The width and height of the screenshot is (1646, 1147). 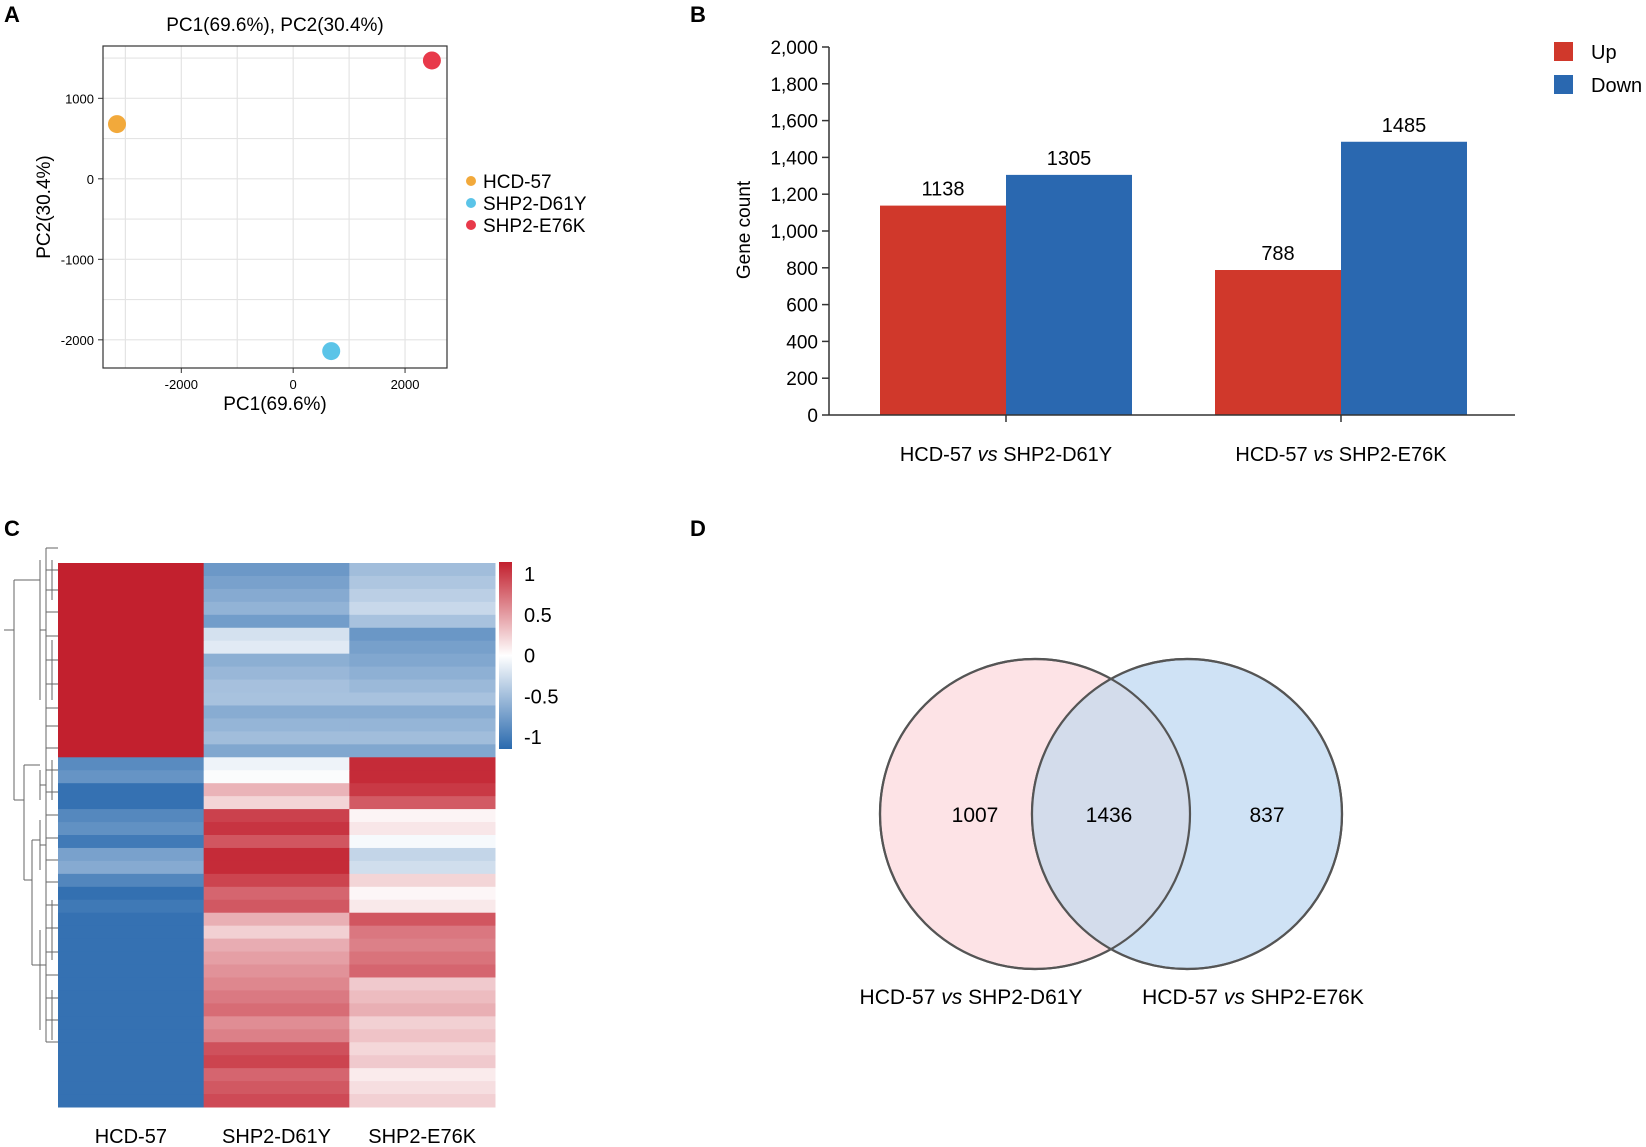 I want to click on bar-y-tick-label: 200, so click(x=802, y=379).